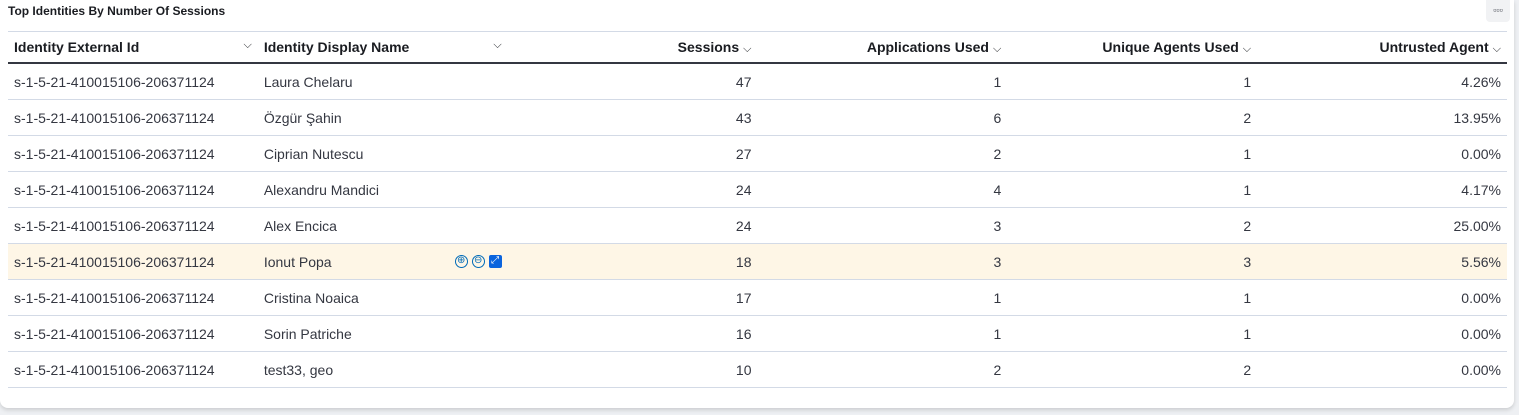 The width and height of the screenshot is (1519, 415). I want to click on column-header: Identity Display Name ⌵, so click(382, 48).